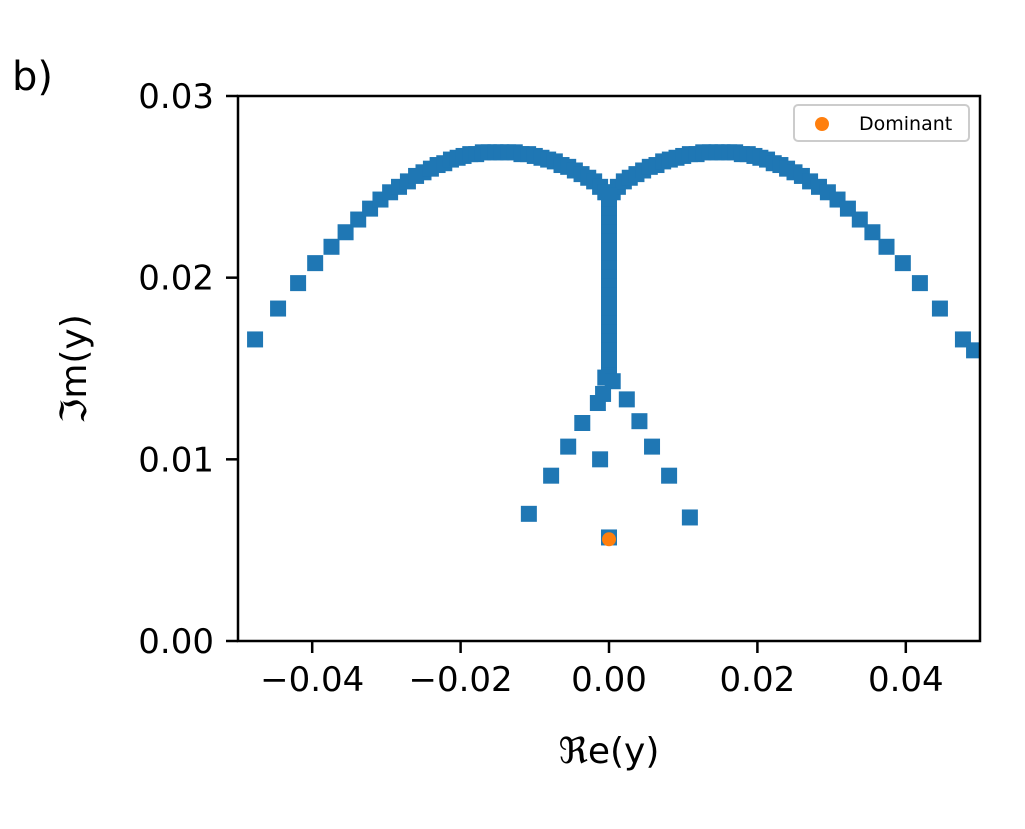  What do you see at coordinates (609, 680) in the screenshot?
I see `x-tick-label: 0.00` at bounding box center [609, 680].